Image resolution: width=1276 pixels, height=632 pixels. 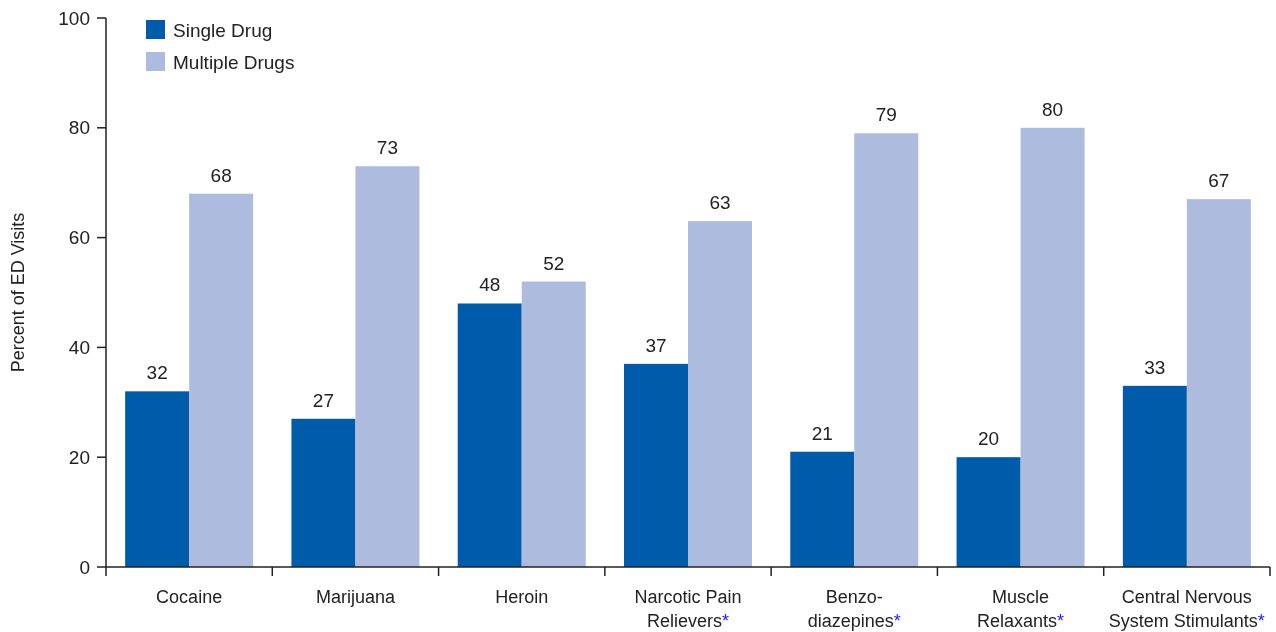 I want to click on data-label: 80, so click(x=1053, y=109).